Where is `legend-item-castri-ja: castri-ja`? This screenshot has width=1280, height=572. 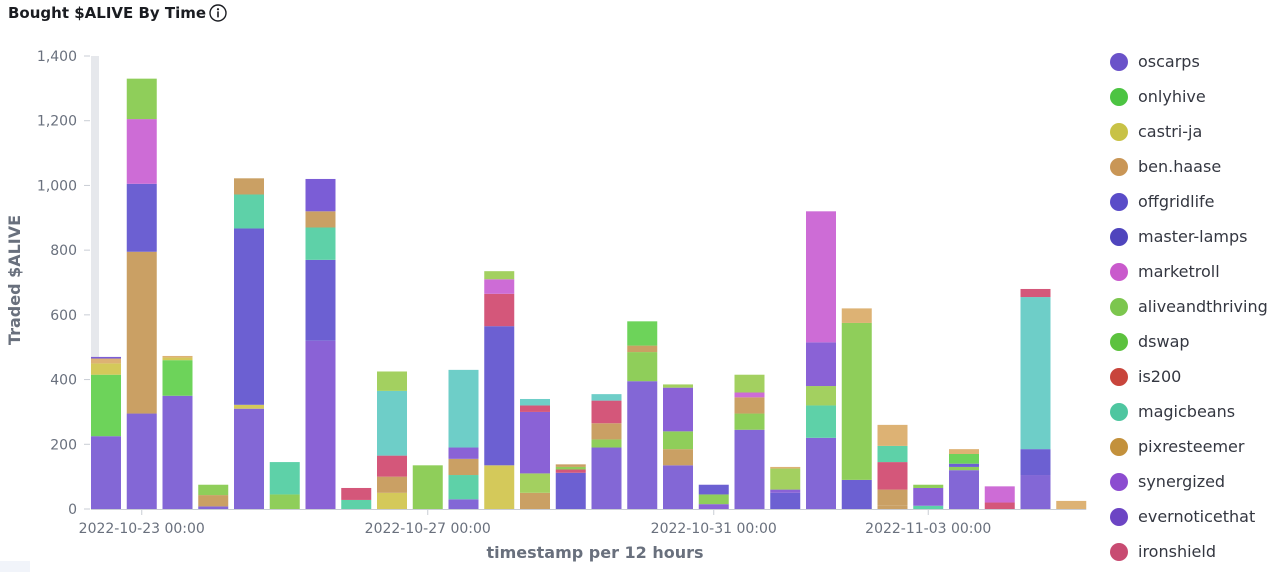
legend-item-castri-ja: castri-ja is located at coordinates (1194, 131).